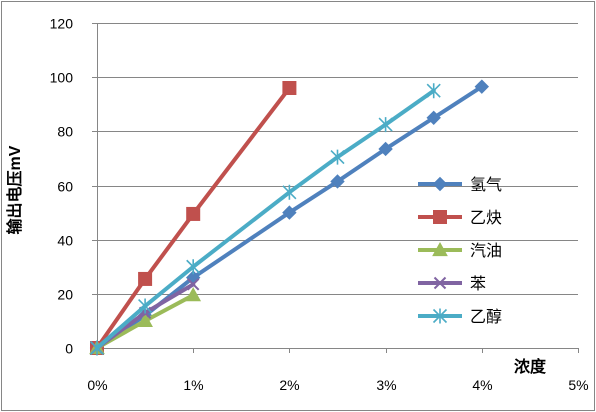  I want to click on legend-label: 氢气, so click(486, 185).